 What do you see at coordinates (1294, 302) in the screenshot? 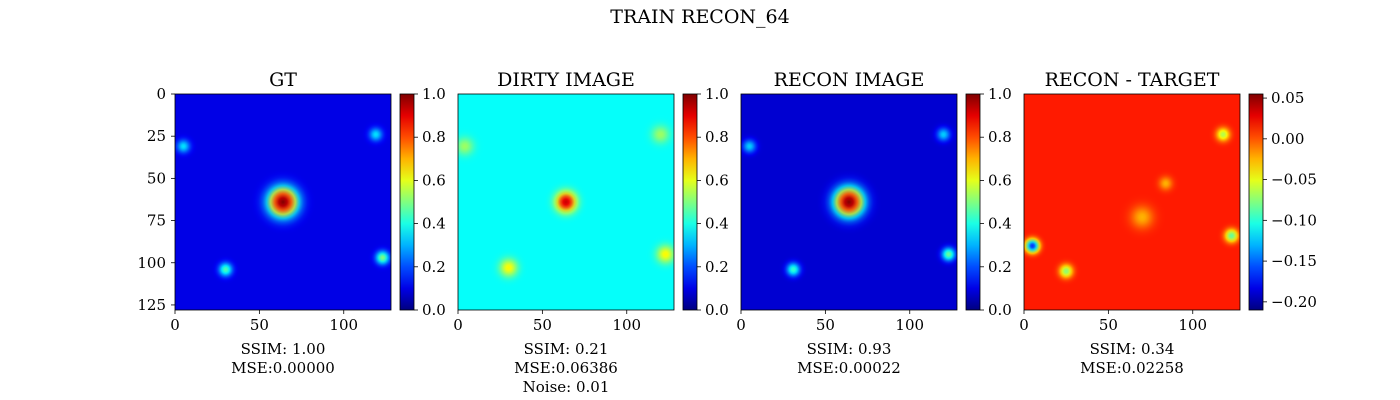
I see `colorbar-tick-label: −0.20` at bounding box center [1294, 302].